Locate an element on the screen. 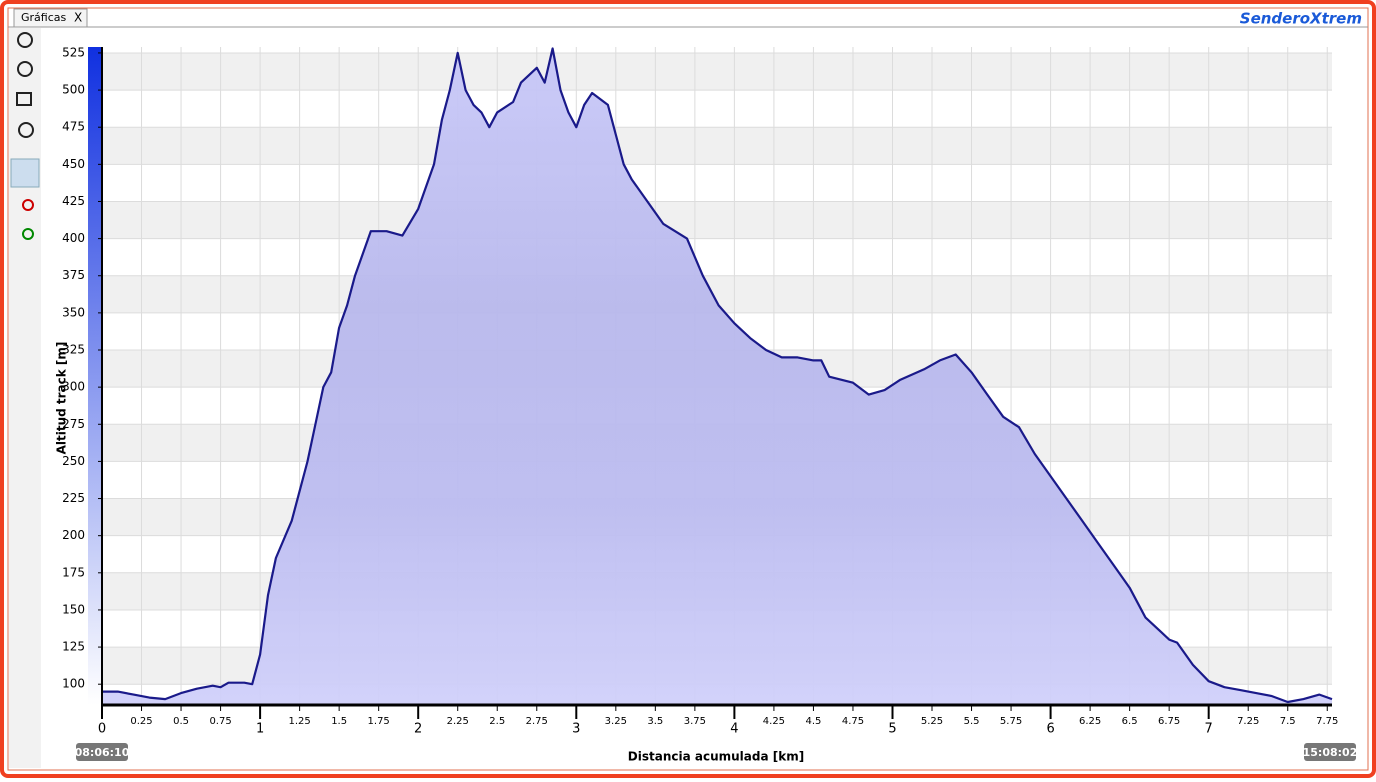 The width and height of the screenshot is (1376, 782). x-tick-label: 1 is located at coordinates (260, 729).